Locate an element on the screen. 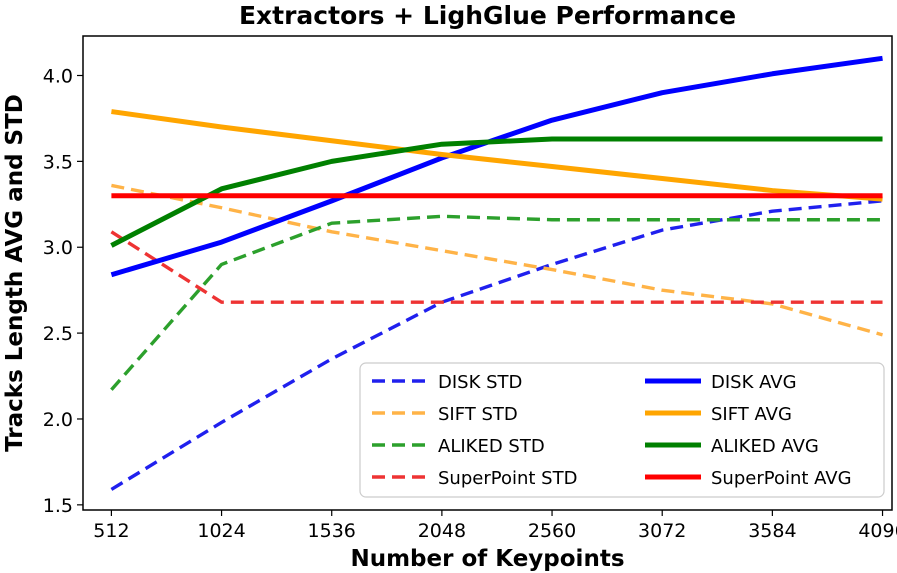 Image resolution: width=897 pixels, height=573 pixels. x-axis-title: Number of Keypoints is located at coordinates (487, 559).